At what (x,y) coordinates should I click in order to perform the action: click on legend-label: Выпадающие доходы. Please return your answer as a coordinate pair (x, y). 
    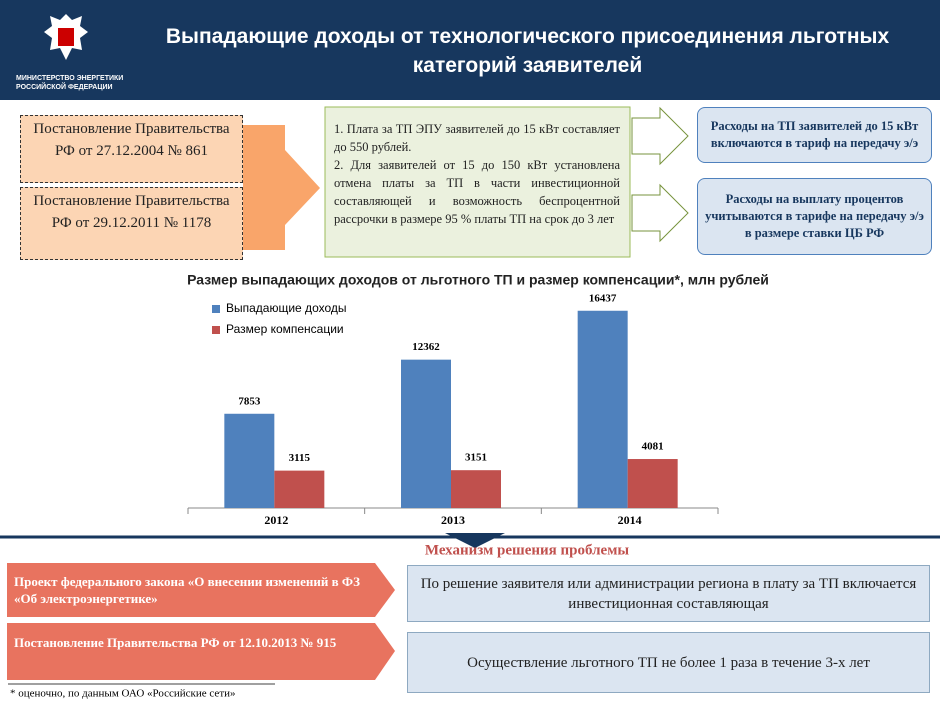
    Looking at the image, I should click on (286, 308).